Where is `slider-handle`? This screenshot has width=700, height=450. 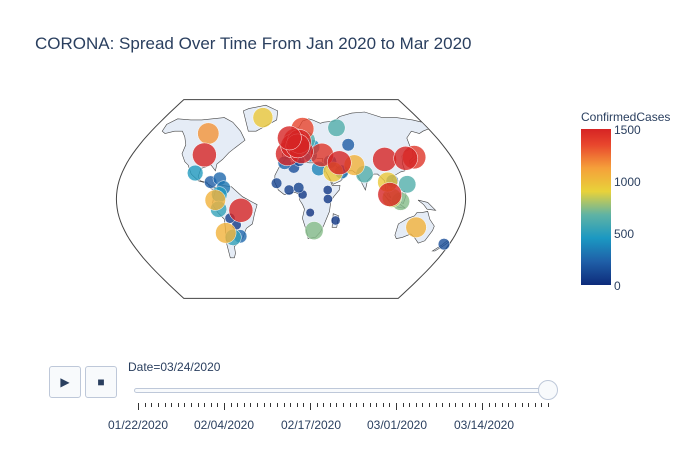
slider-handle is located at coordinates (548, 390).